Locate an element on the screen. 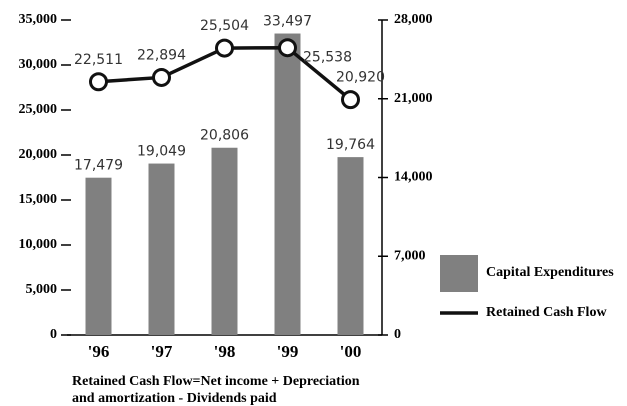  y-tick-label: 30,000 is located at coordinates (38, 64).